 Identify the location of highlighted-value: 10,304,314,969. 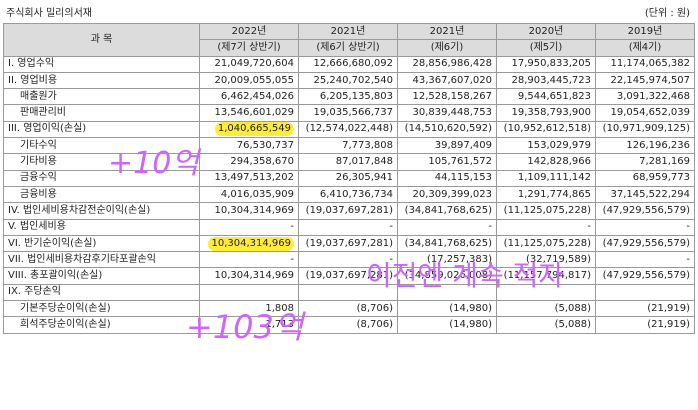
(251, 243).